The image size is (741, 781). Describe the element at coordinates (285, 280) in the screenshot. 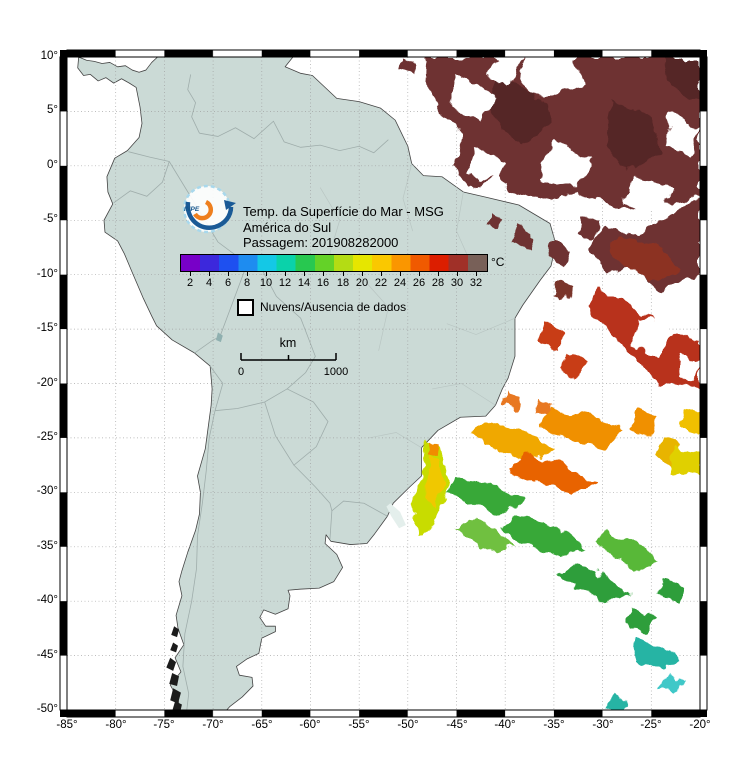

I see `colorbar-tick-label: 12` at that location.